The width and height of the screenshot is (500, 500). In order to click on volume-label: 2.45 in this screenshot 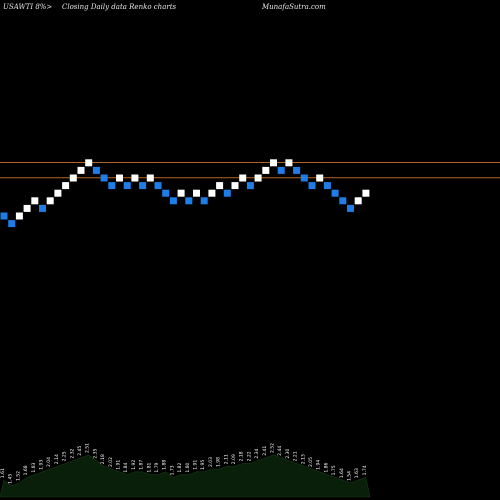, I will do `click(80, 451)`.